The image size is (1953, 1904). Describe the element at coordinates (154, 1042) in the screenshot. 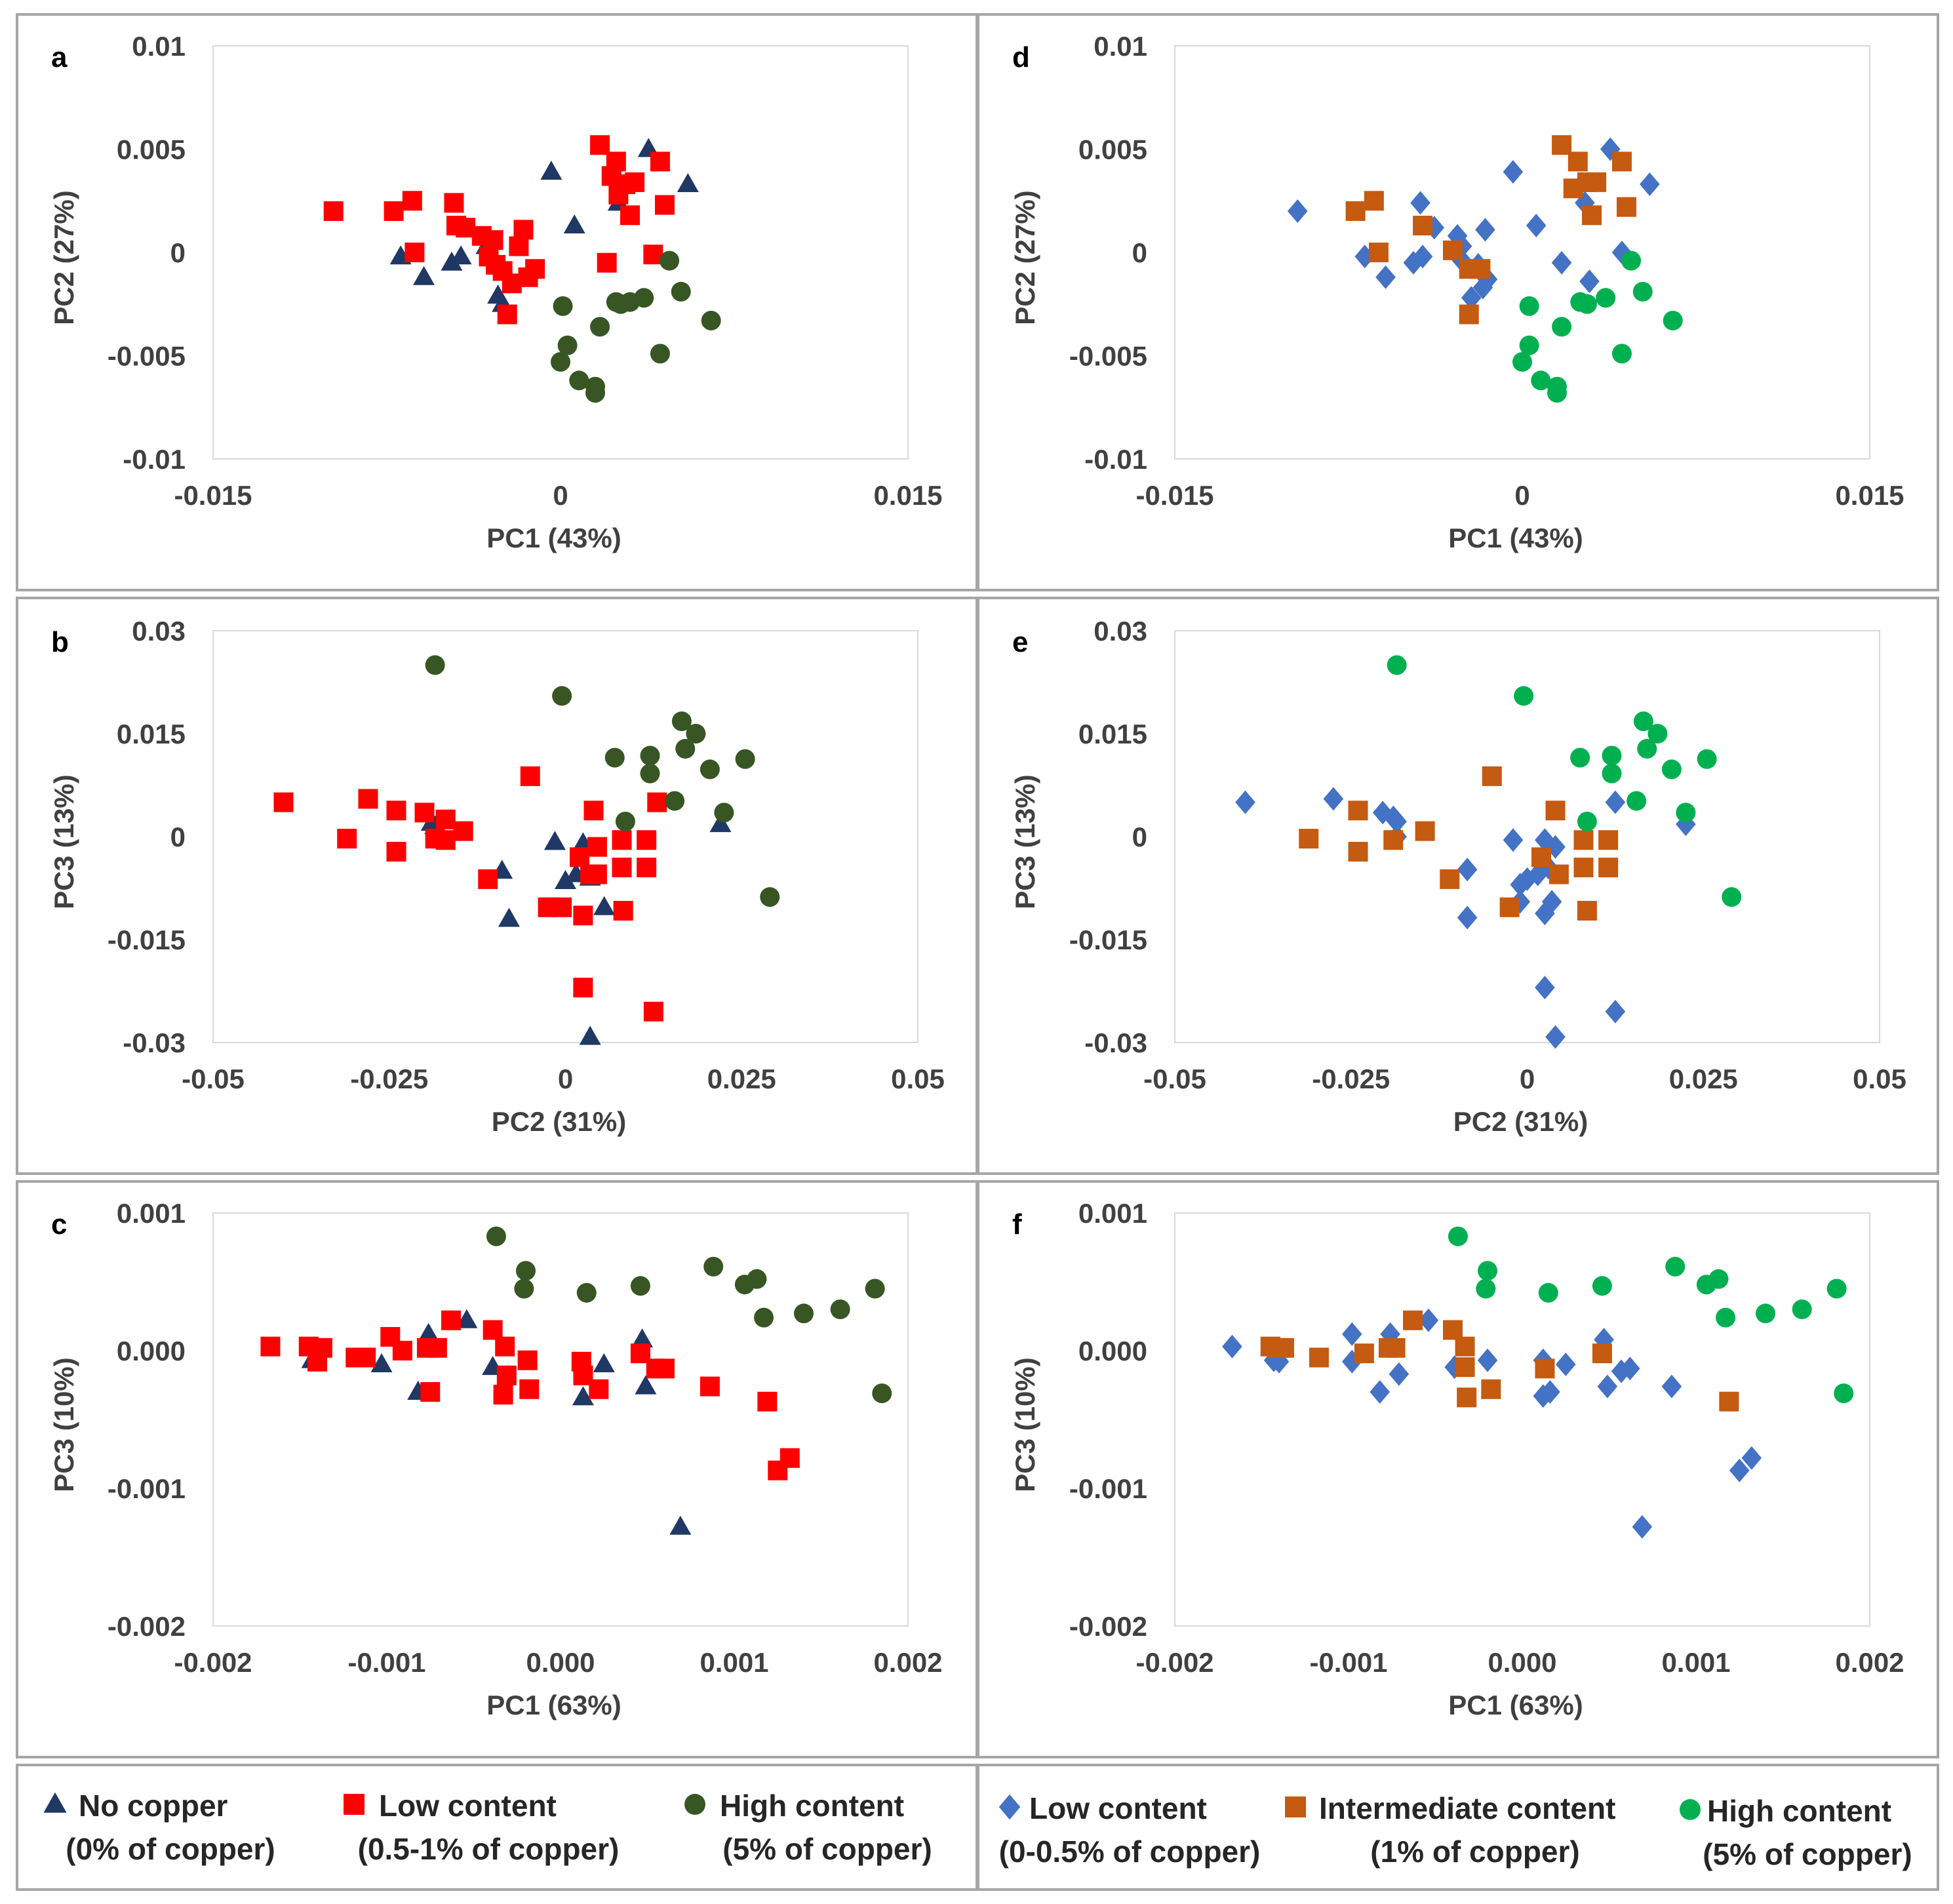

I see `y-tick-label: -0.03` at that location.